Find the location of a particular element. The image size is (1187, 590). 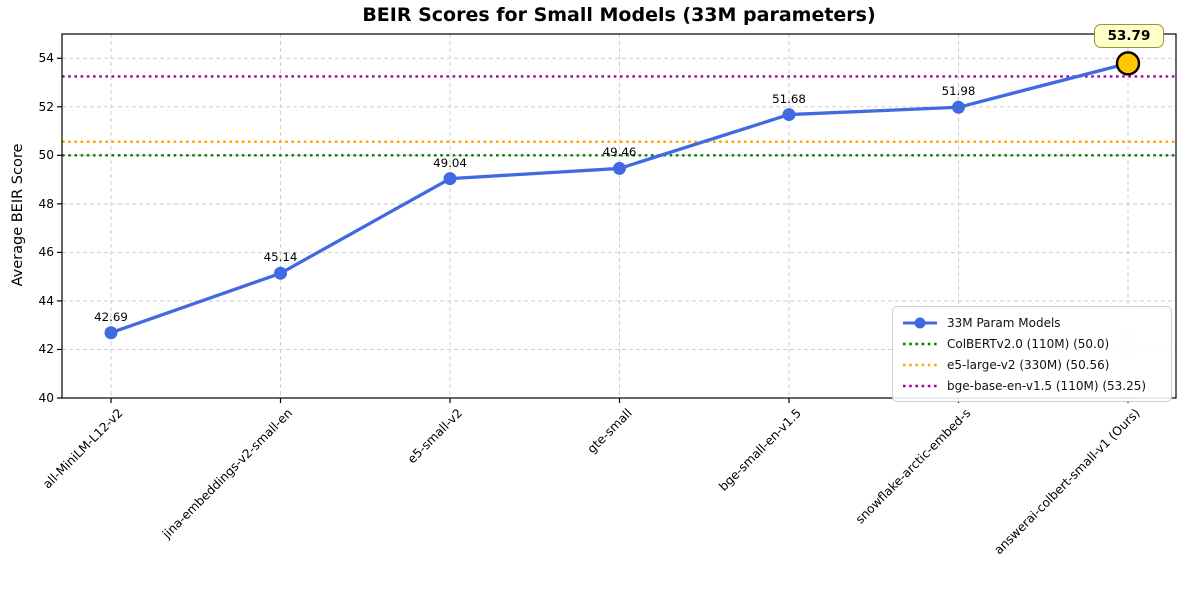

data-point-label: 49.46 is located at coordinates (619, 152).